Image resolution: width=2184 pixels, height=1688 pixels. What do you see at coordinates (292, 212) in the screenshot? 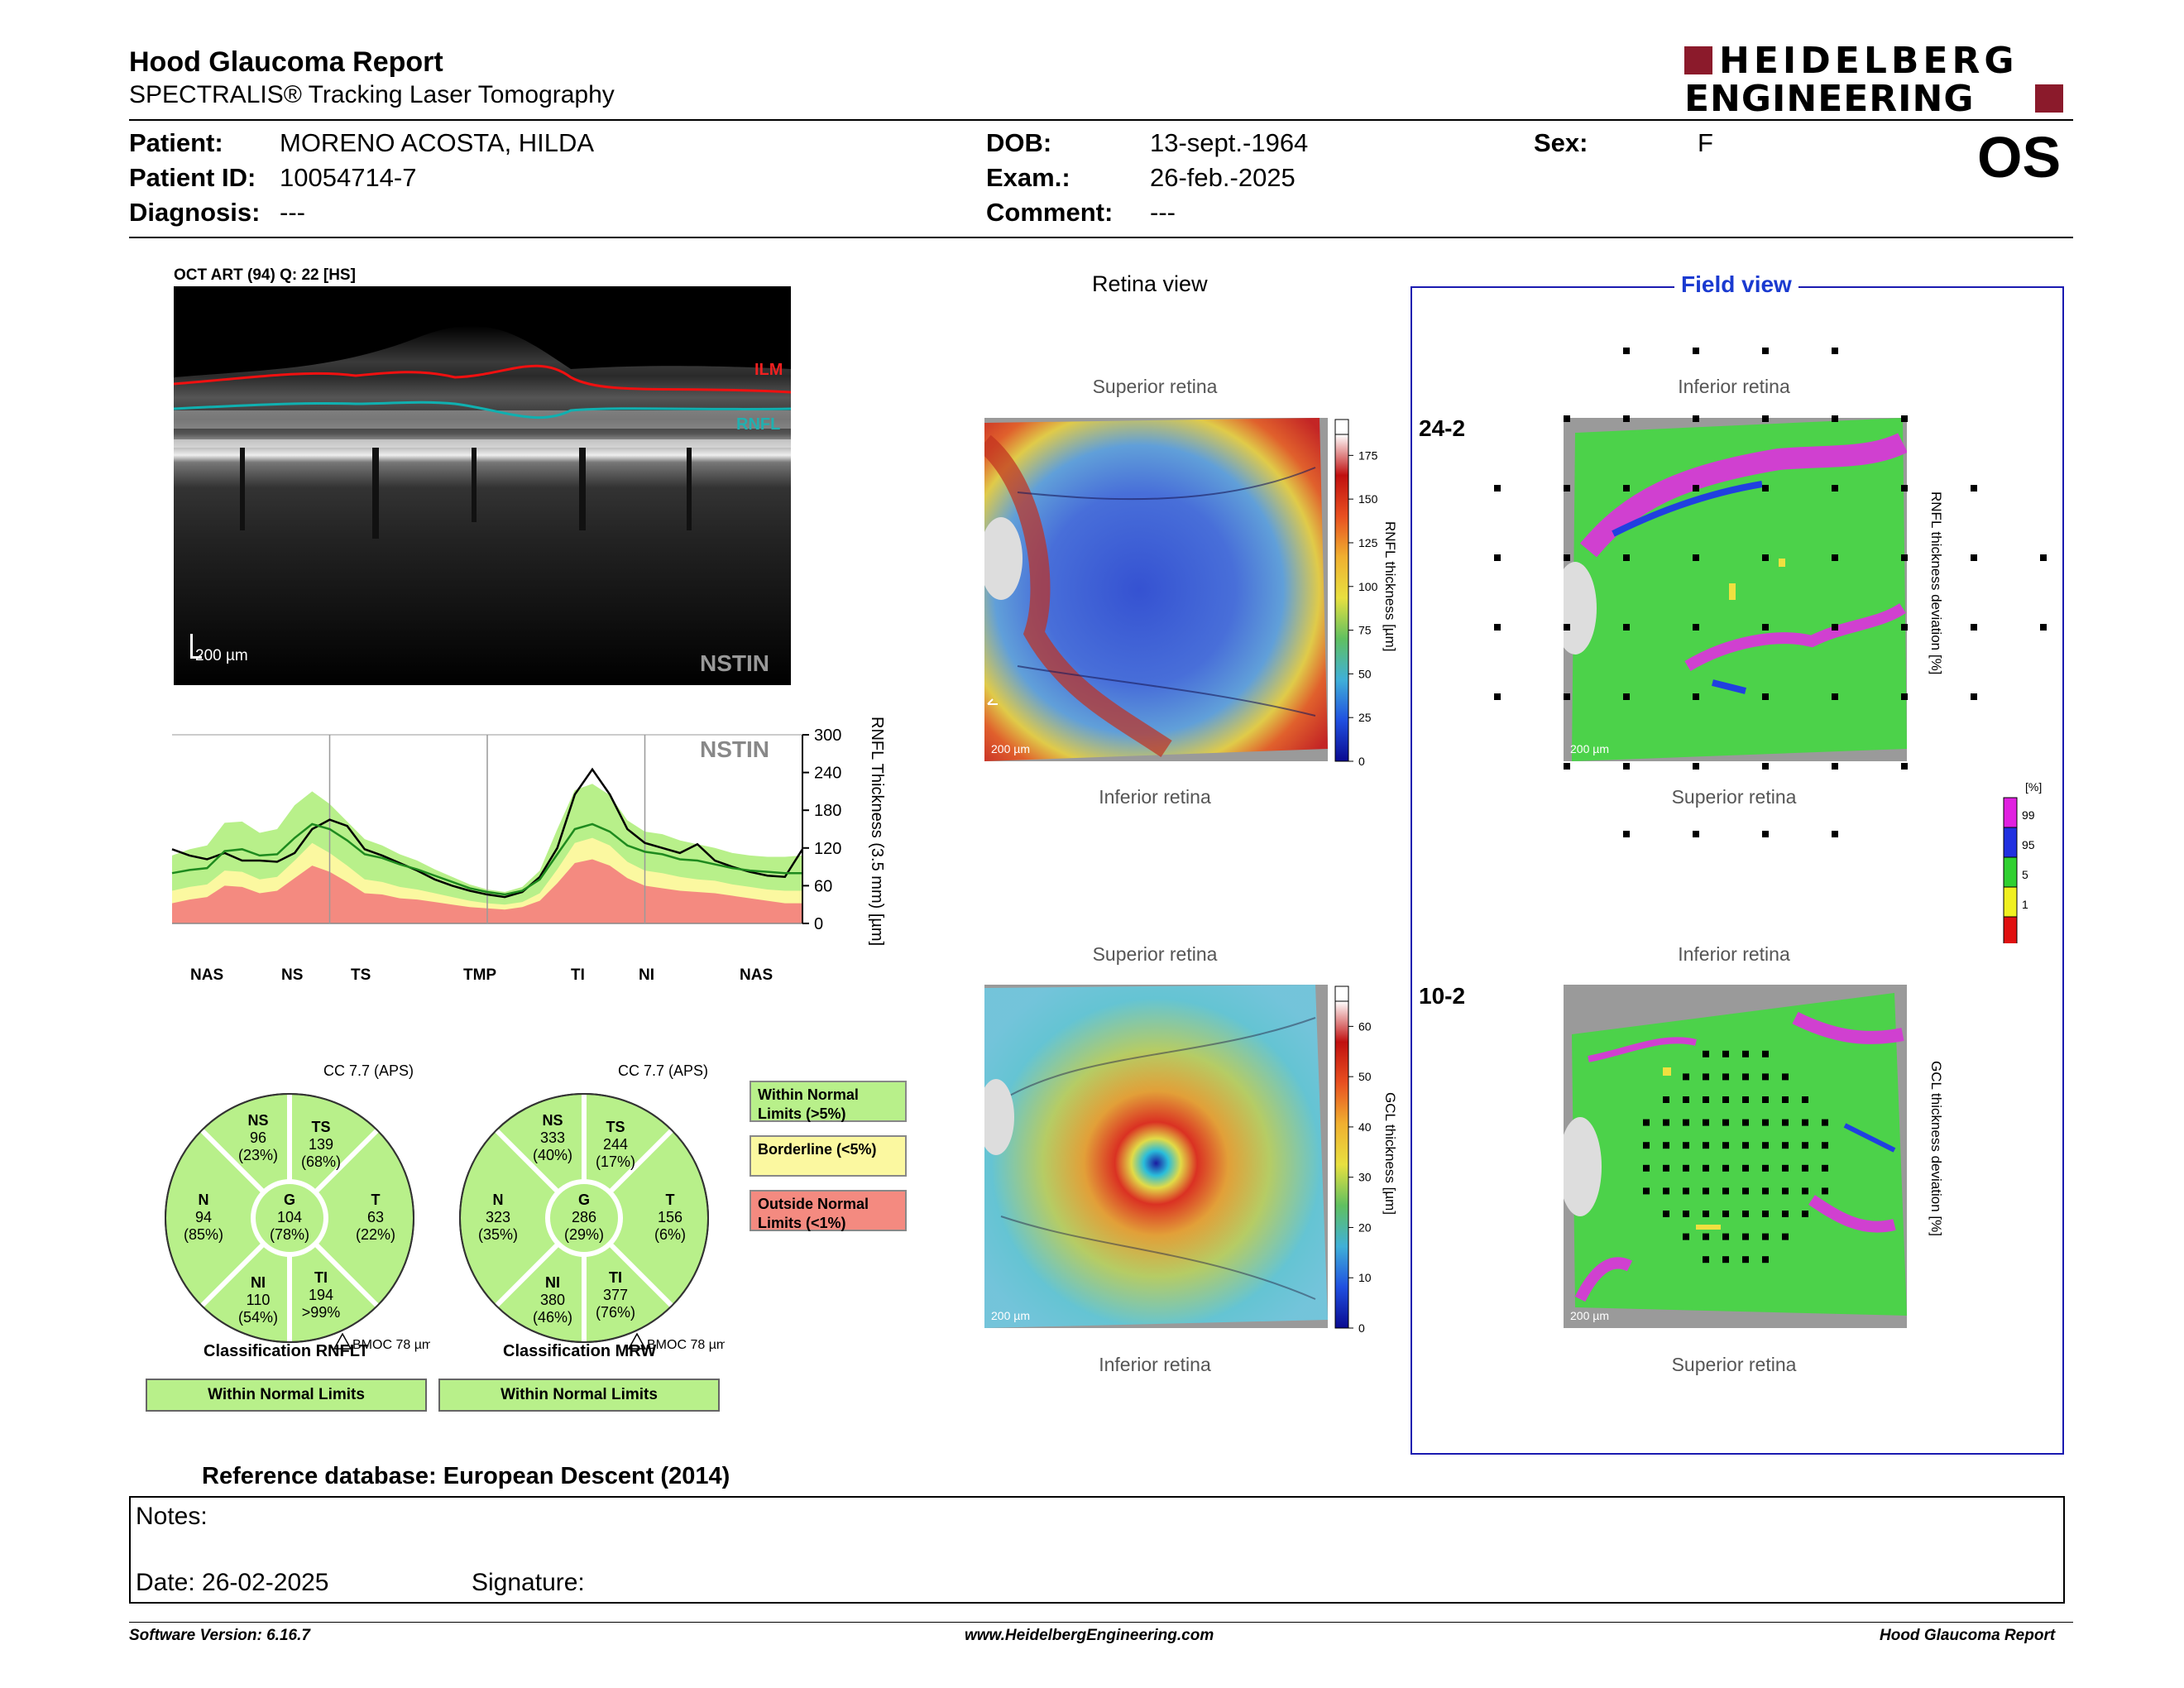
I see `diagnosis-value: ---` at bounding box center [292, 212].